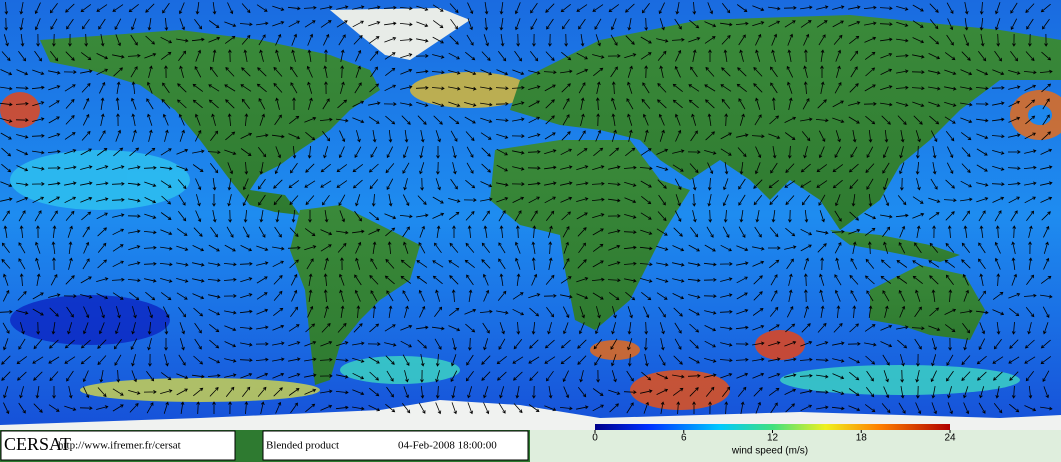 The height and width of the screenshot is (462, 1061). I want to click on storm, so click(20, 110).